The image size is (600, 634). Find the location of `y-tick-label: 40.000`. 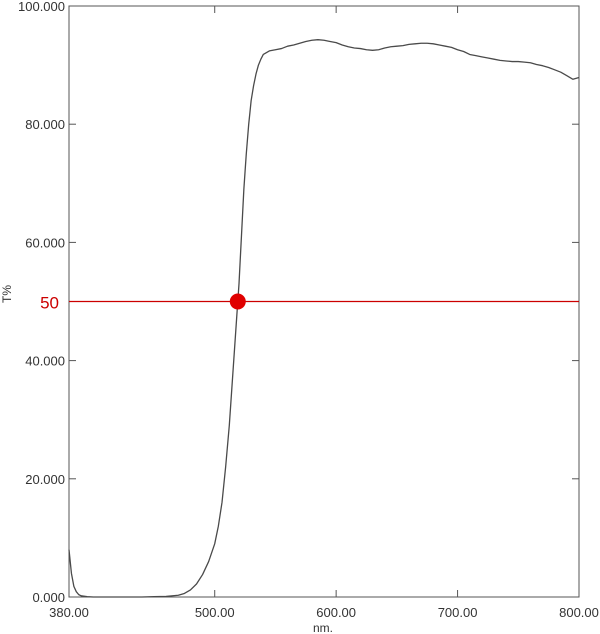

y-tick-label: 40.000 is located at coordinates (45, 361).